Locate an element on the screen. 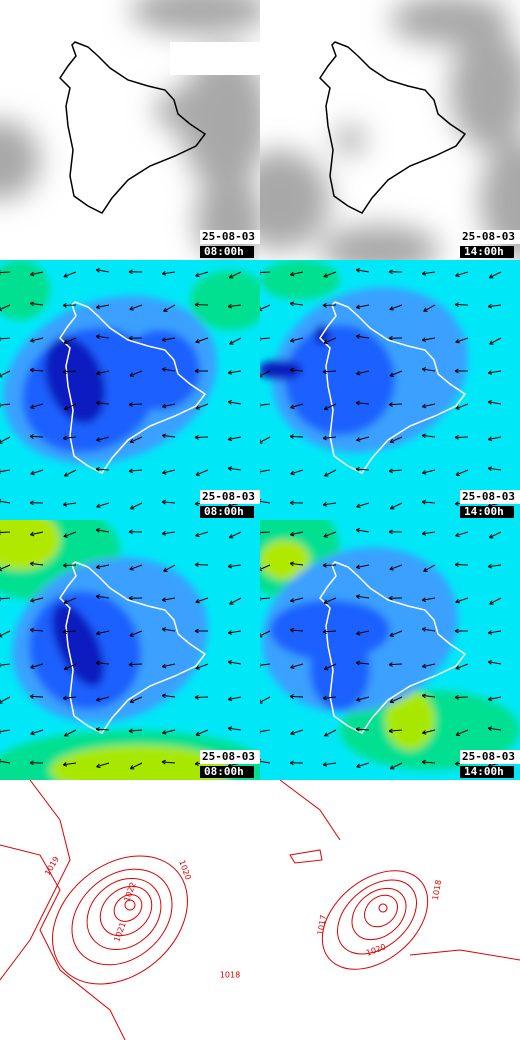  contour-label: 1021 is located at coordinates (119, 932).